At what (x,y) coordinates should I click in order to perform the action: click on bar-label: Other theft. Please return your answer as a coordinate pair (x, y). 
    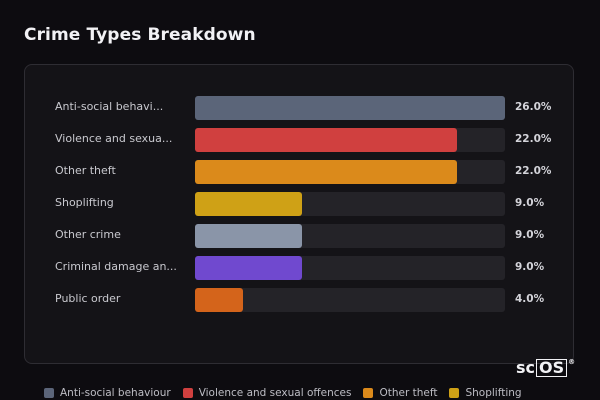
    Looking at the image, I should click on (85, 170).